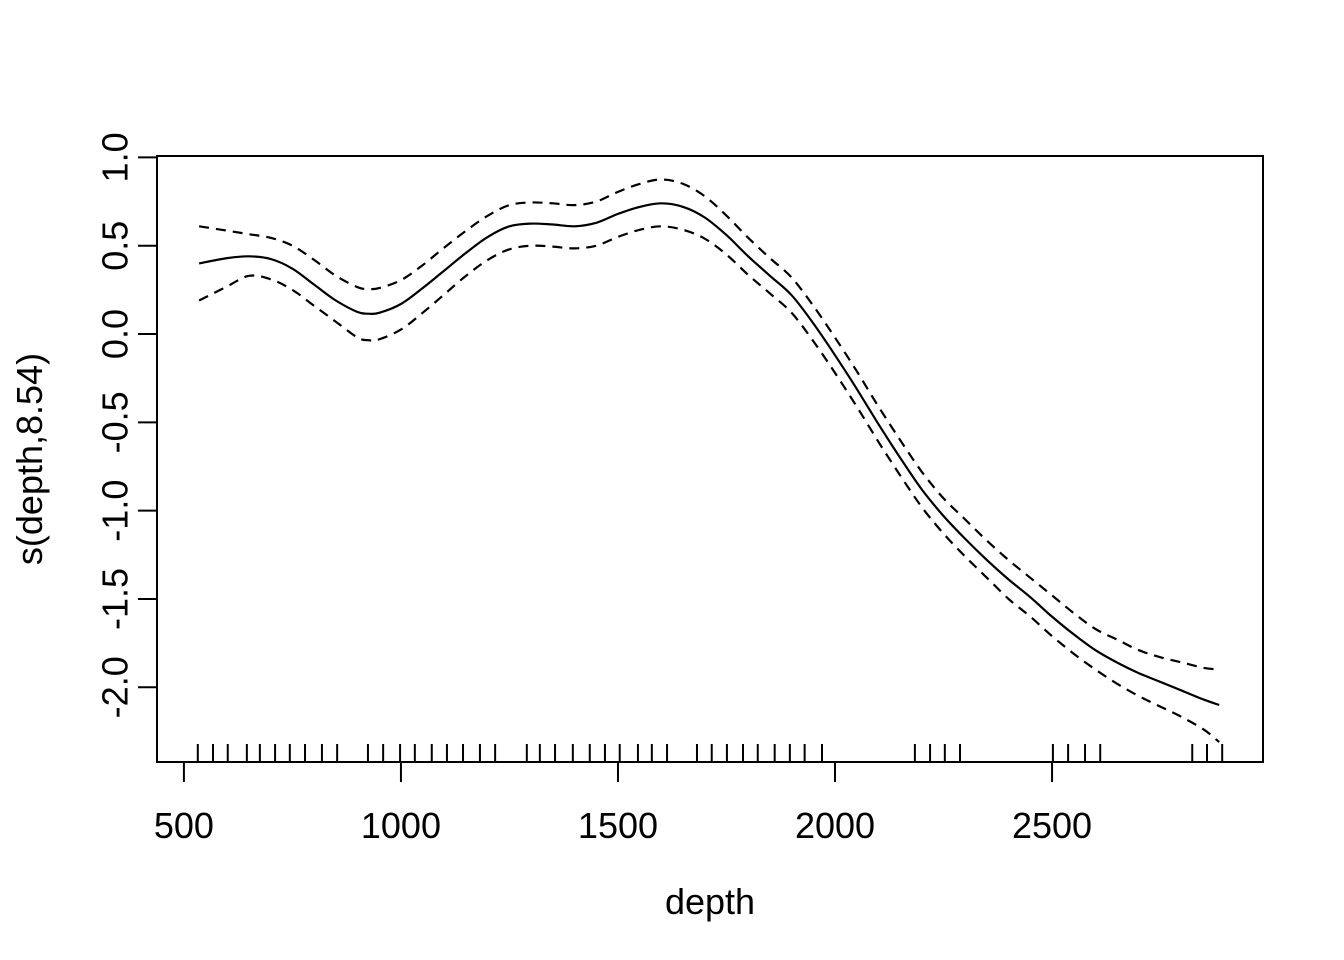 Image resolution: width=1344 pixels, height=960 pixels. What do you see at coordinates (115, 511) in the screenshot?
I see `y-tick-label: -1.0` at bounding box center [115, 511].